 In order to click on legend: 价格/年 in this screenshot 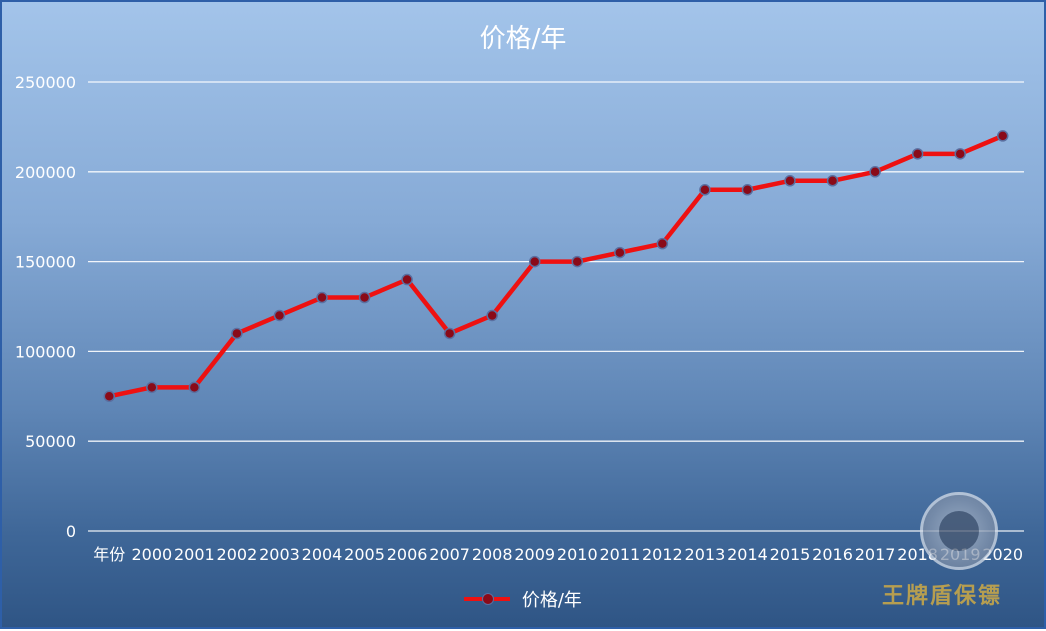, I will do `click(523, 599)`.